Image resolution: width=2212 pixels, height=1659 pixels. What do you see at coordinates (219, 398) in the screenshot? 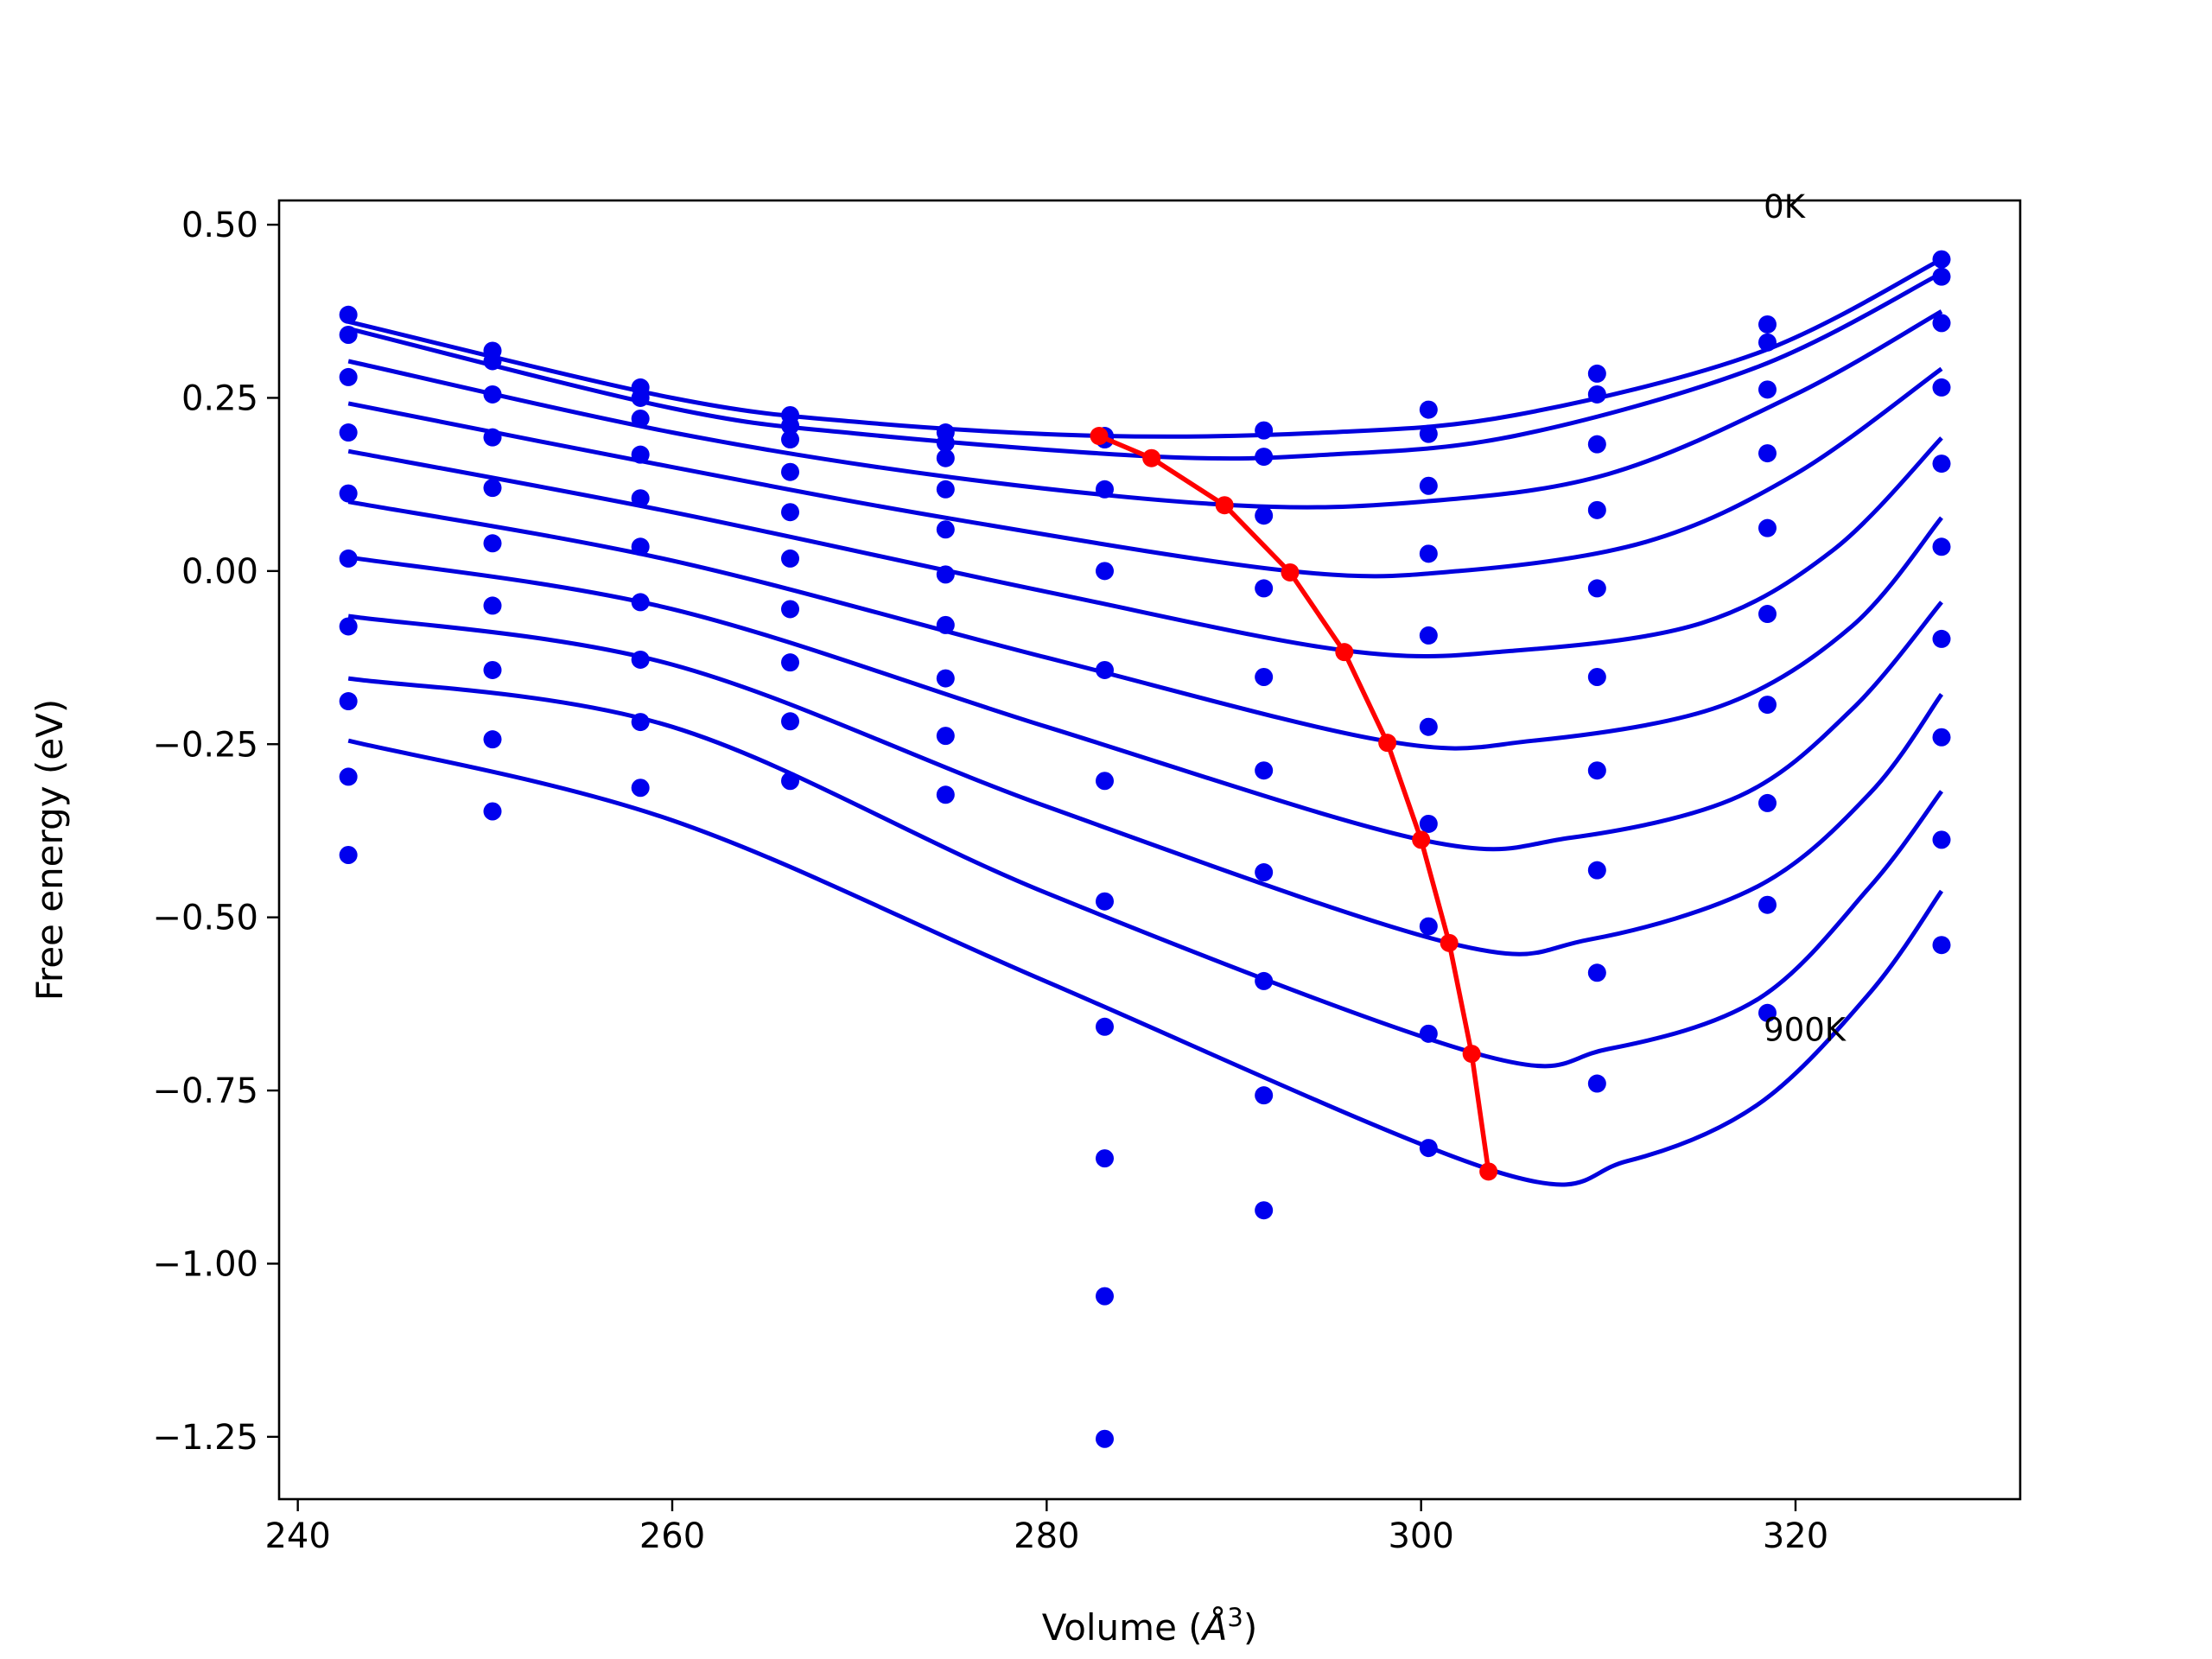
I see `y-tick-label: 0.25` at bounding box center [219, 398].